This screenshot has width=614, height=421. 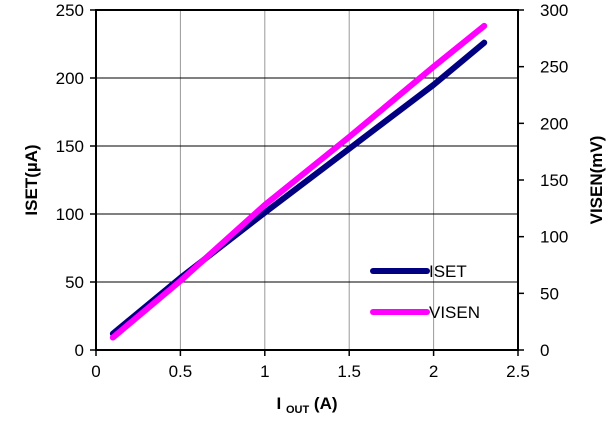 What do you see at coordinates (554, 10) in the screenshot?
I see `y-right-tick-label: 300` at bounding box center [554, 10].